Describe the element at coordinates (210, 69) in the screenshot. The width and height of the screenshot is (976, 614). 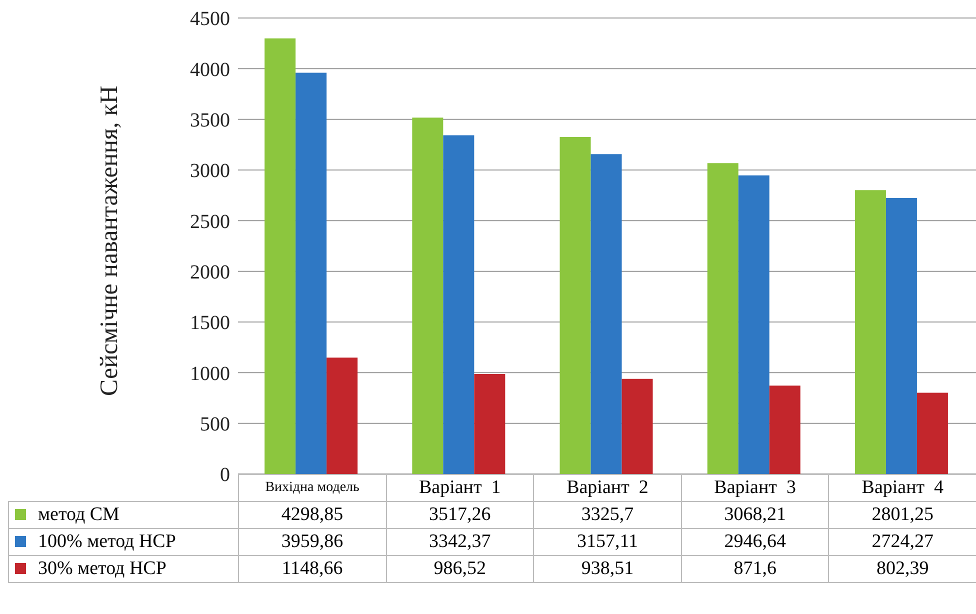
I see `y-tick-label: 4000` at that location.